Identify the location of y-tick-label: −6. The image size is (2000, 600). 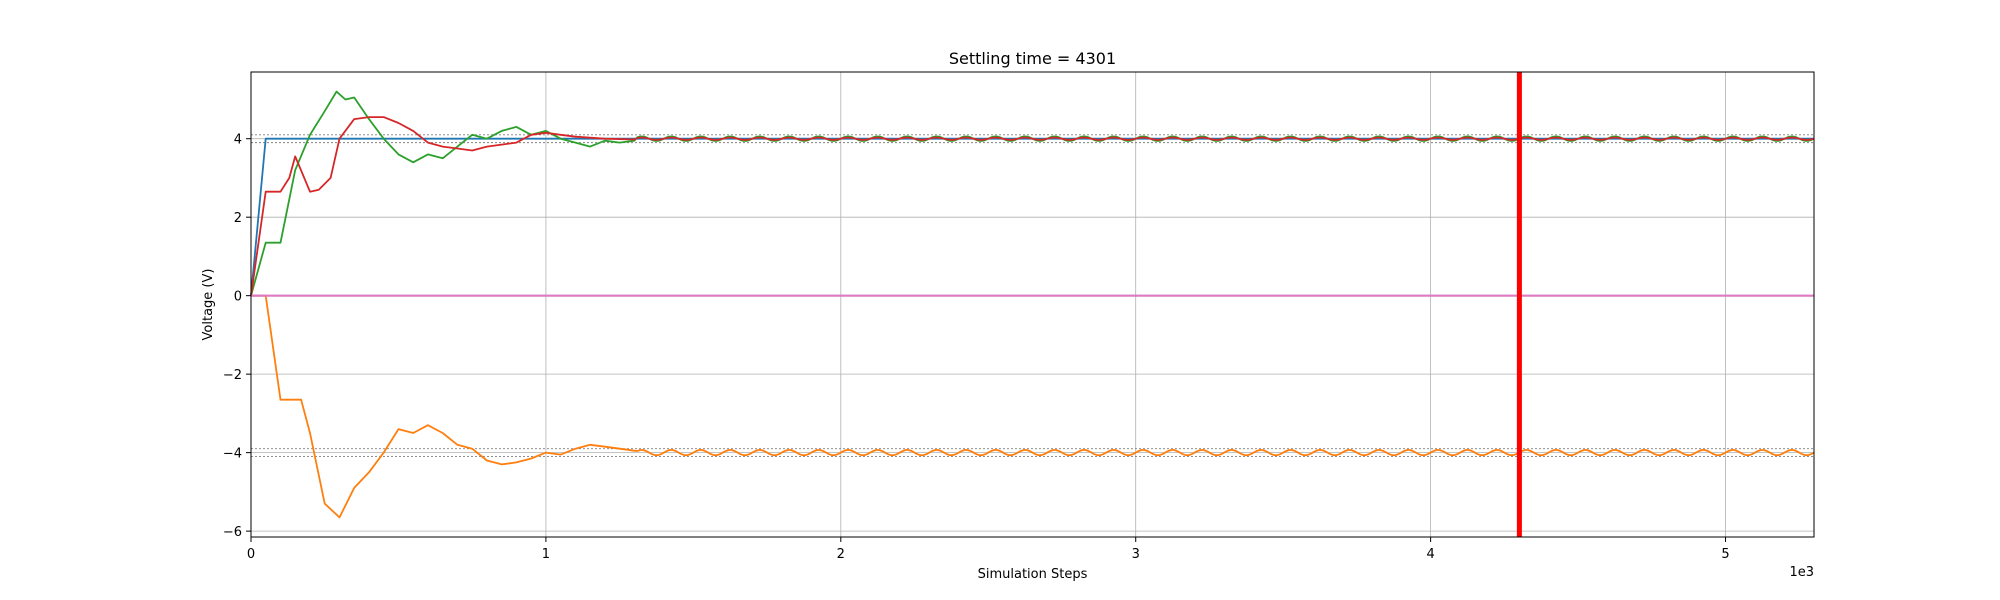
(232, 532).